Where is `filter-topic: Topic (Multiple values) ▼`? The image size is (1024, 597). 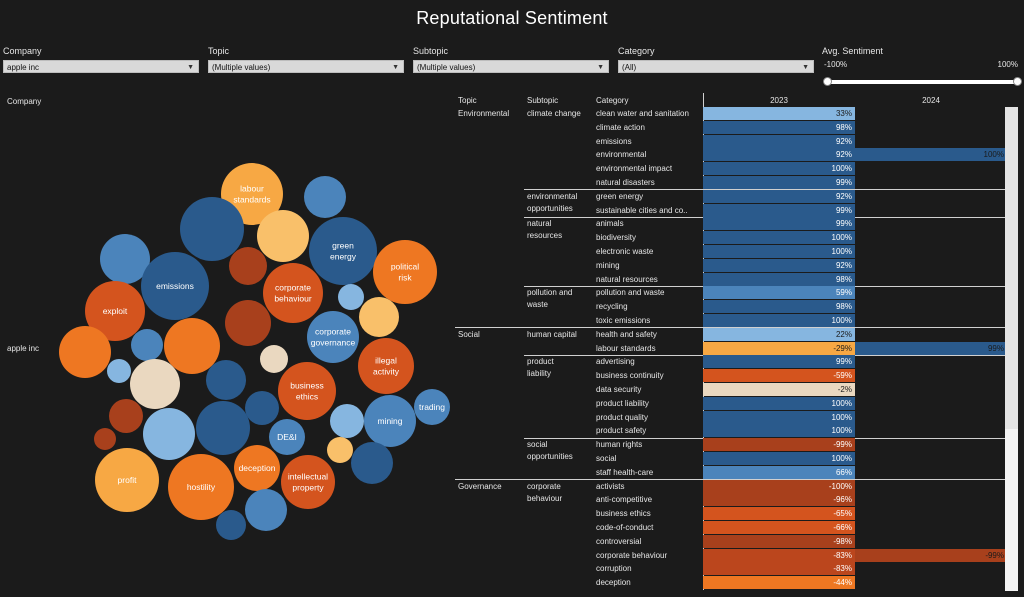 filter-topic: Topic (Multiple values) ▼ is located at coordinates (306, 59).